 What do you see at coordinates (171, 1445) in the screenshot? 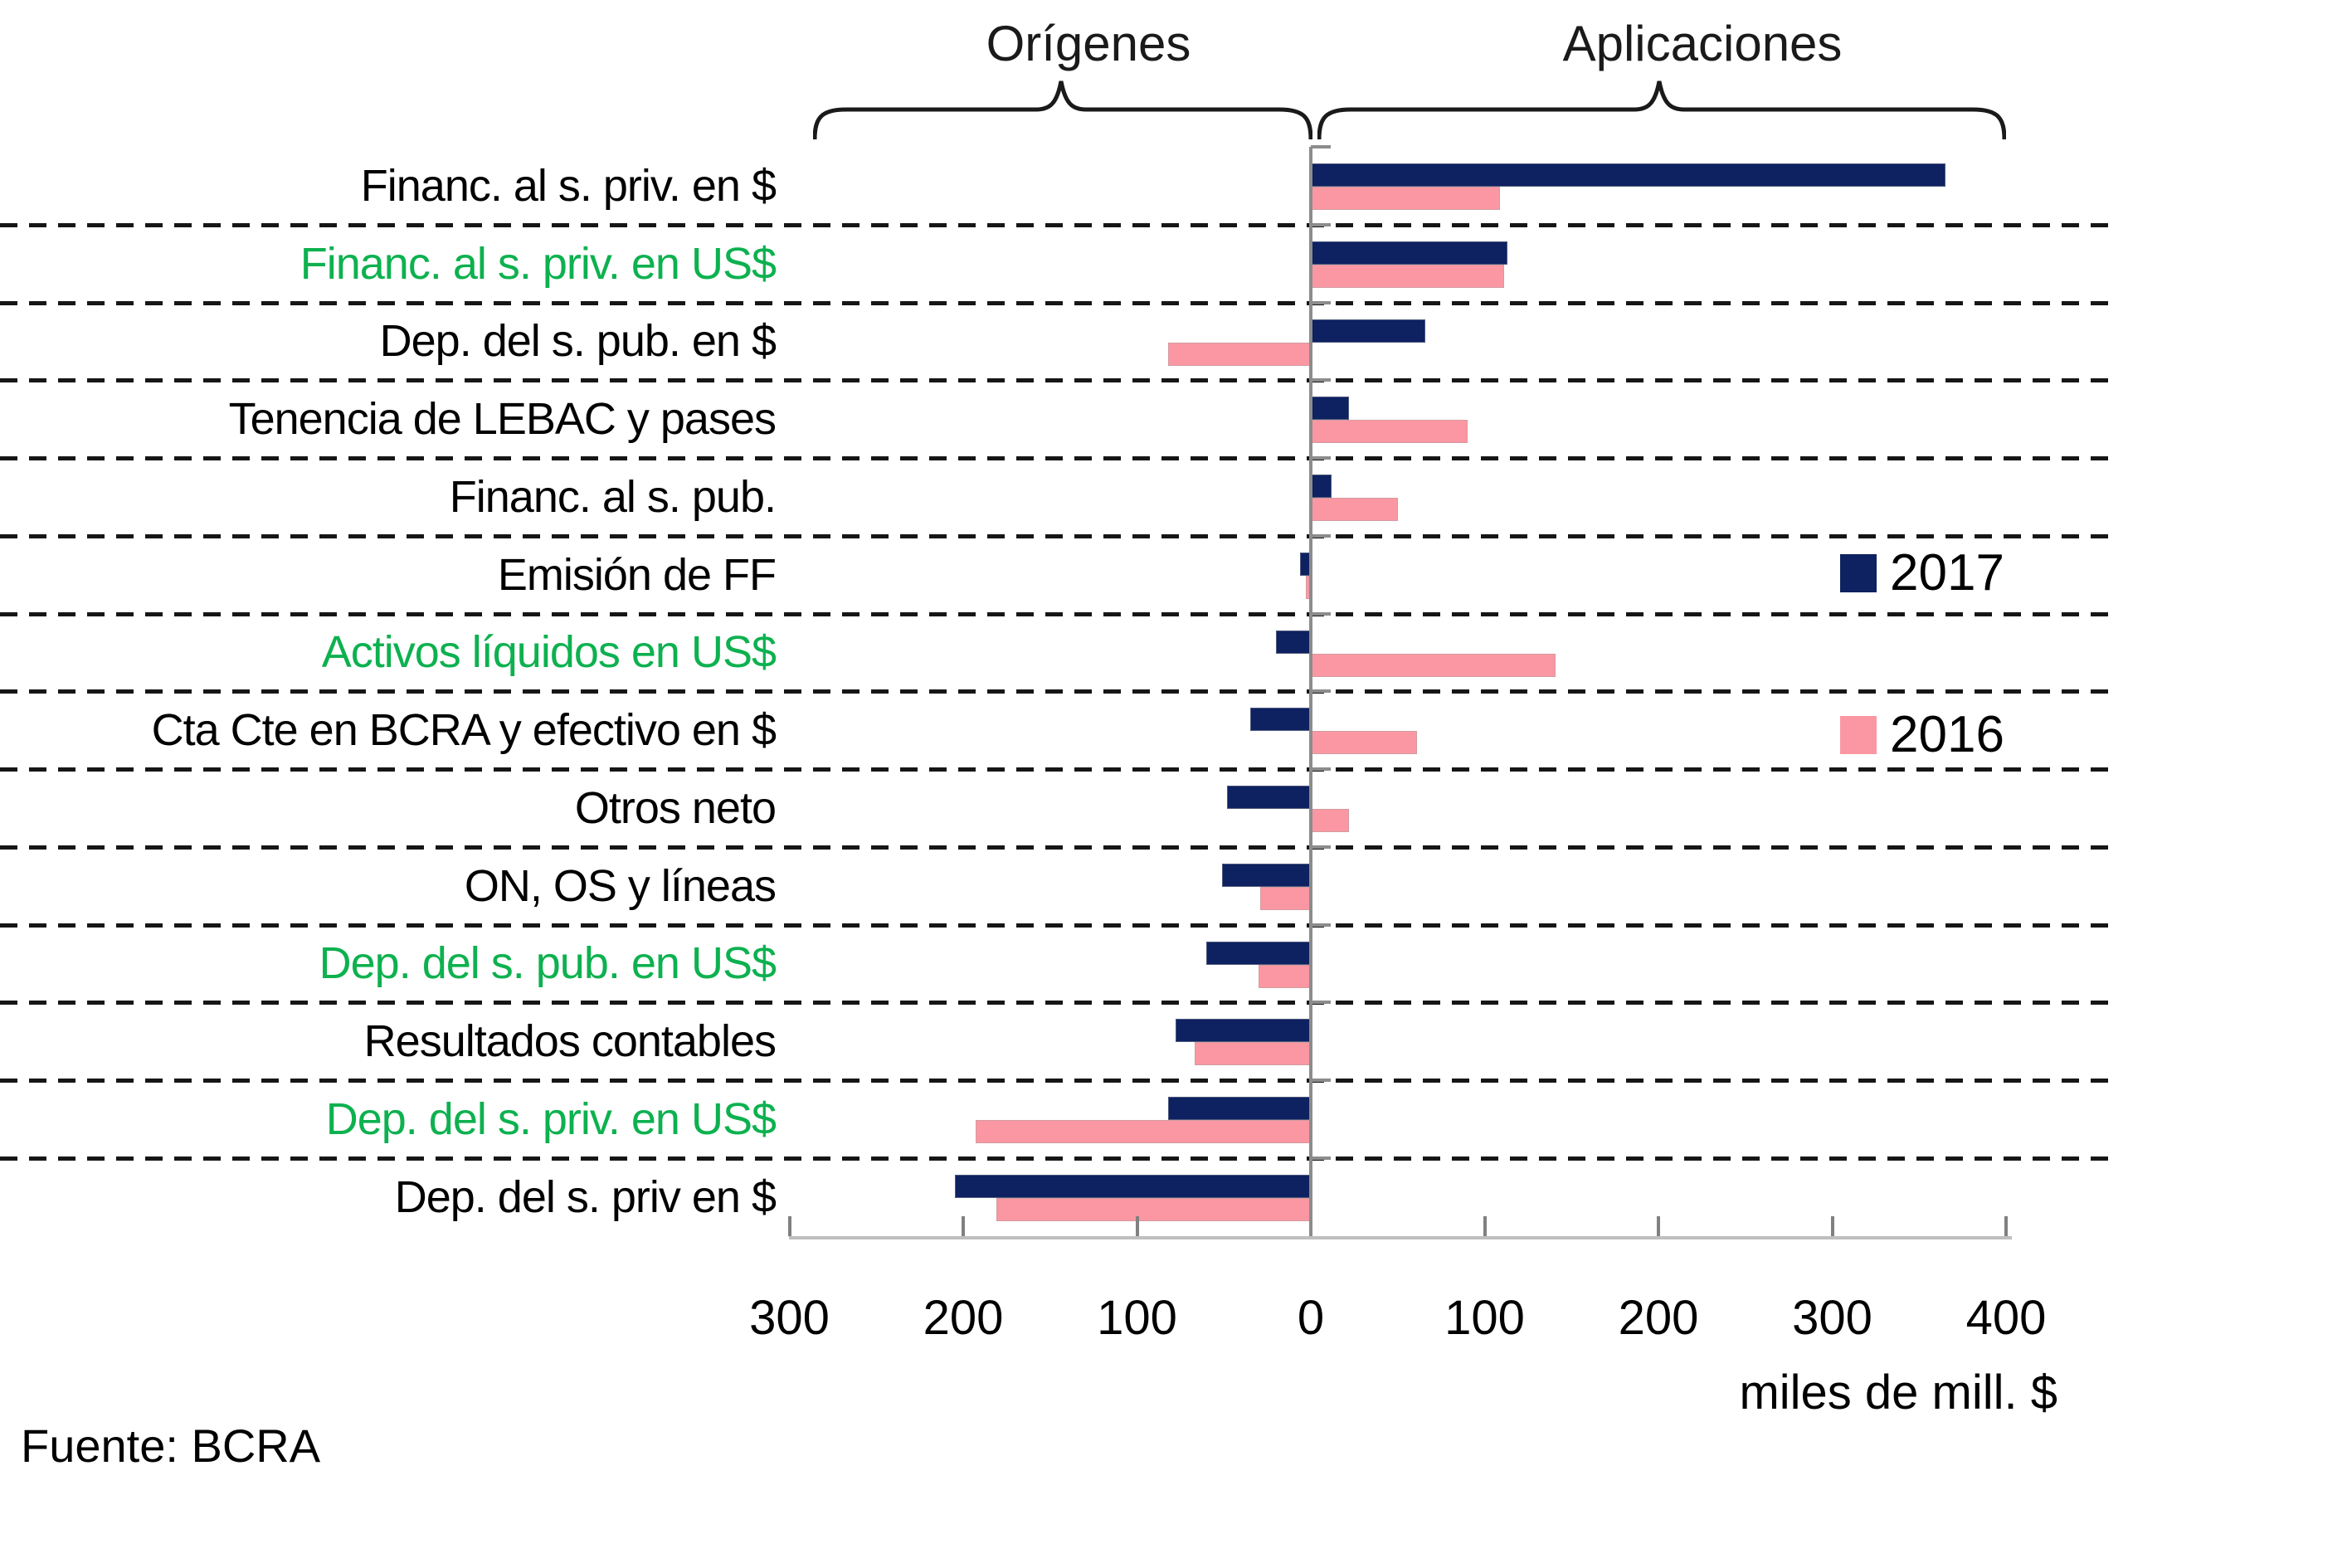
I see `source-note: Fuente: BCRA` at bounding box center [171, 1445].